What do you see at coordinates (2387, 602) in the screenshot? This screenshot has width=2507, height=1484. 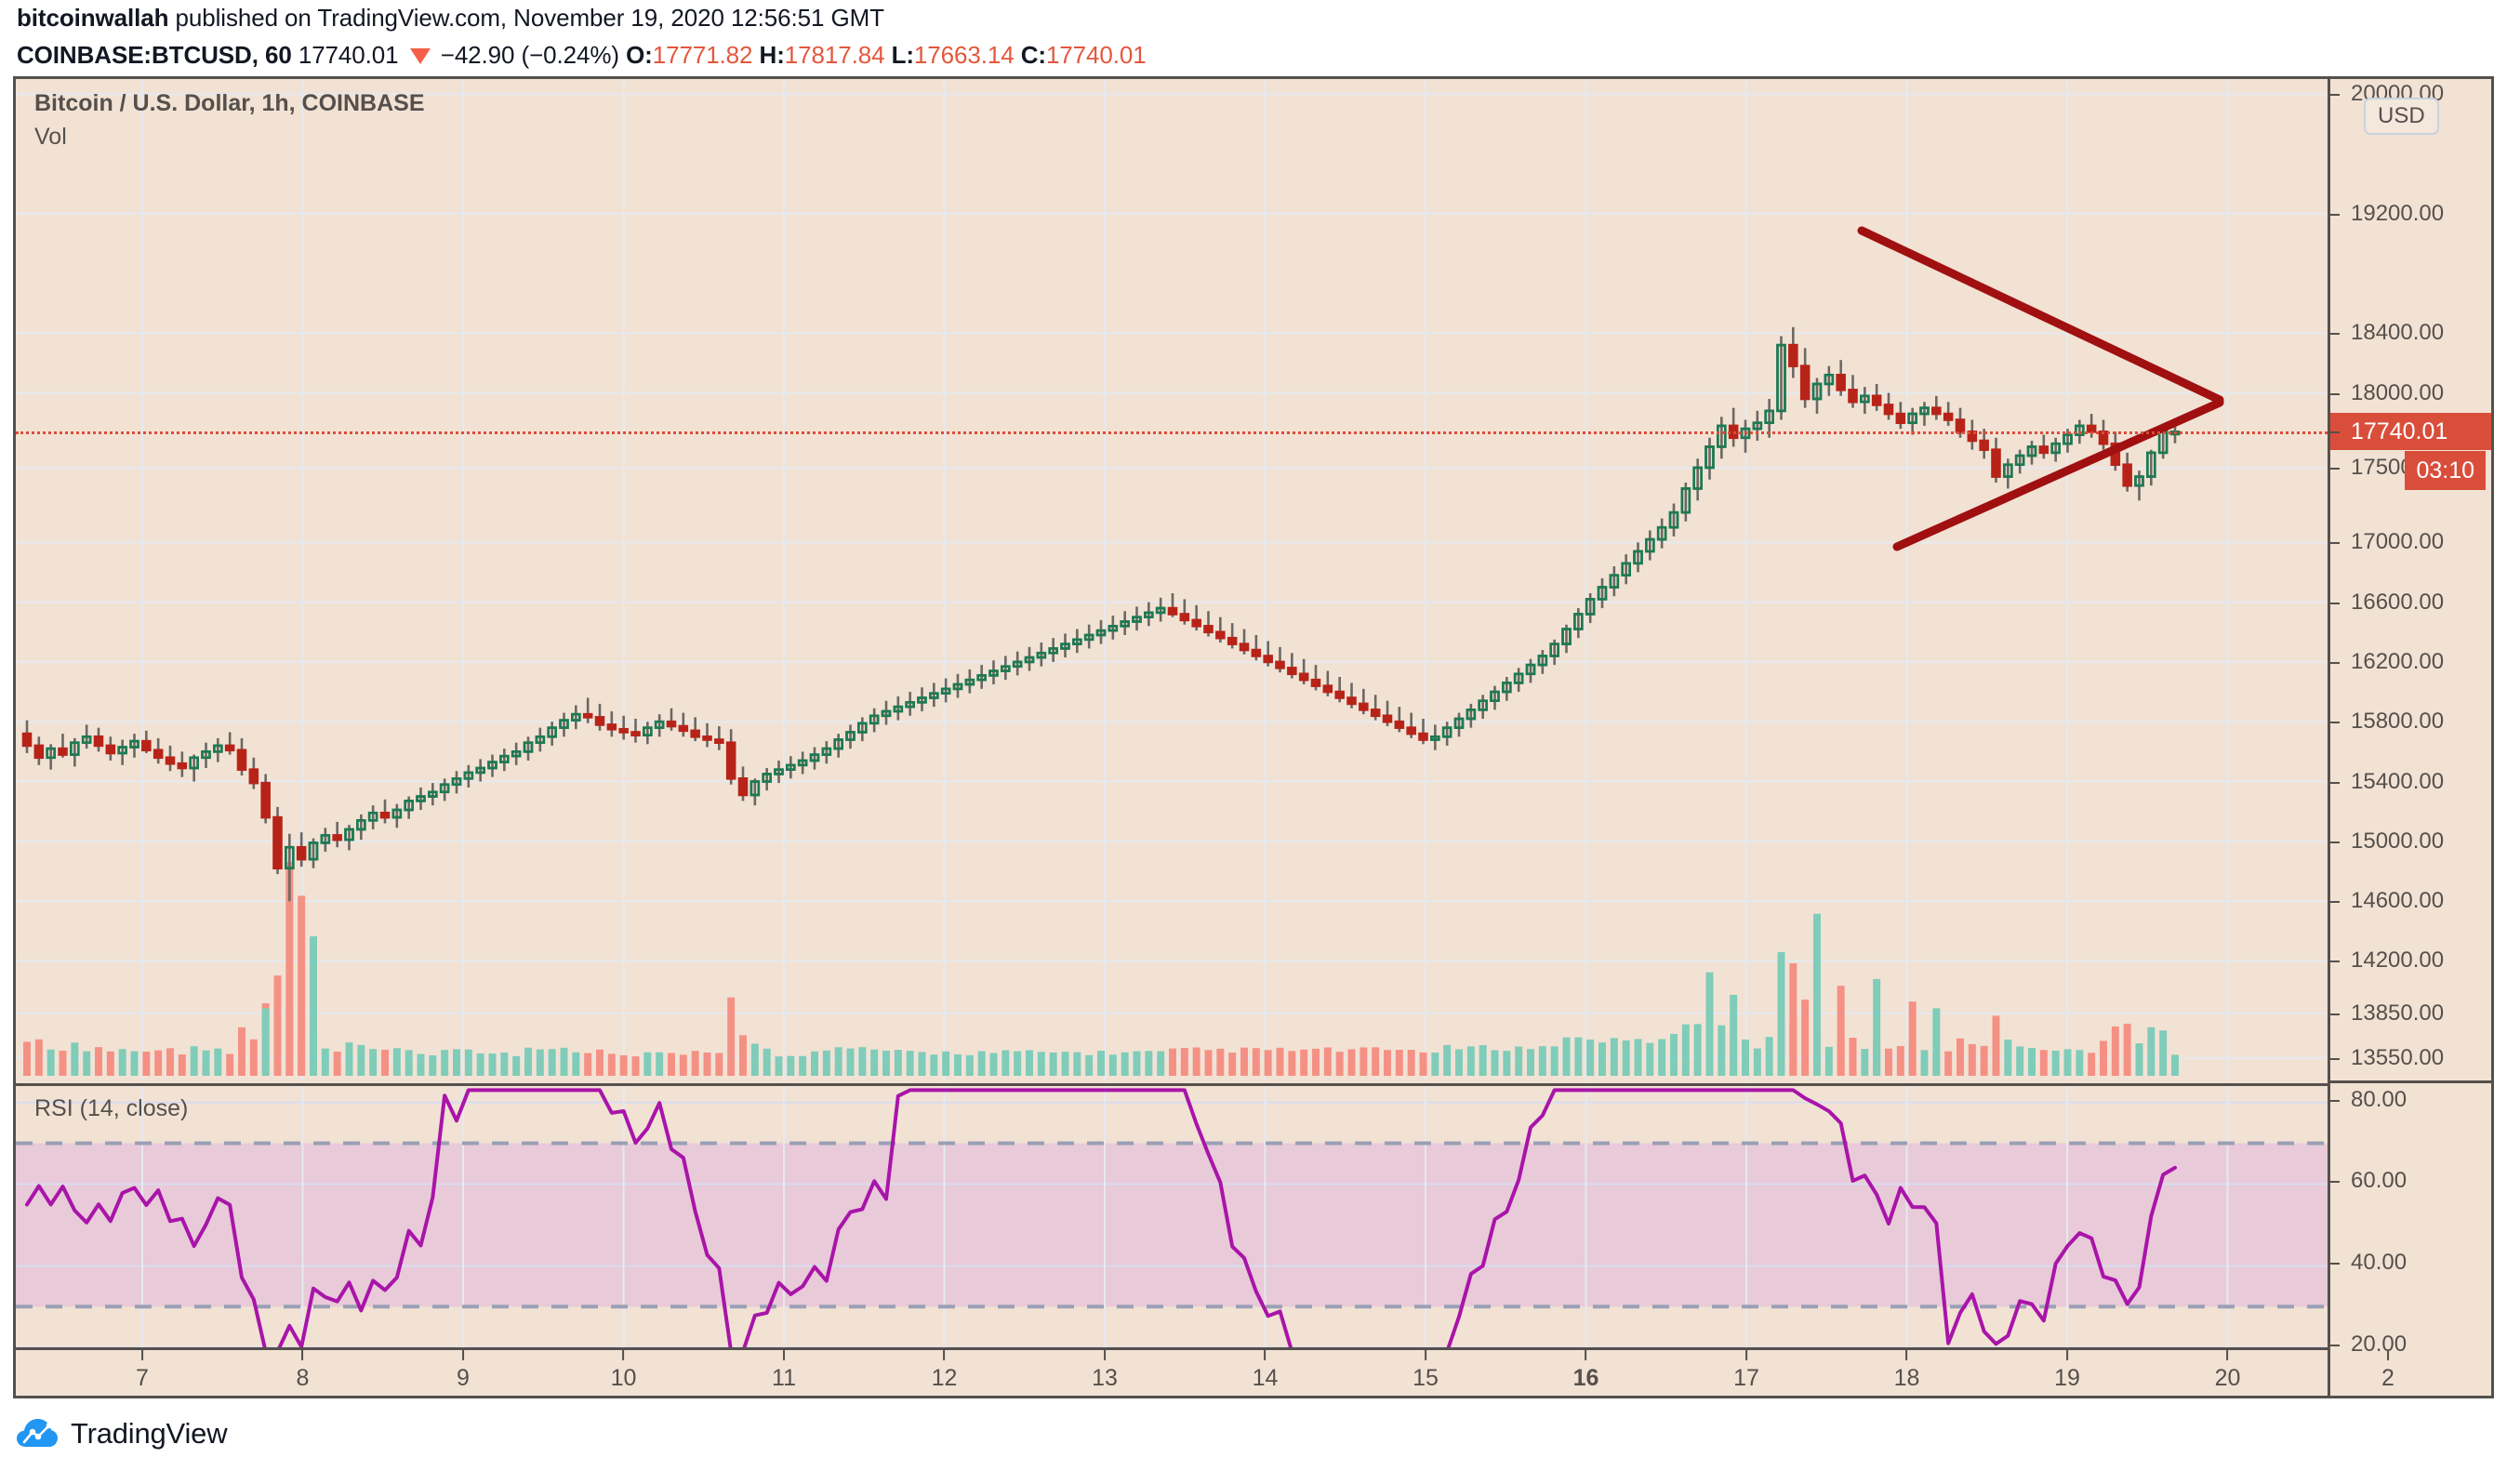 I see `price-tick: 16600.00` at bounding box center [2387, 602].